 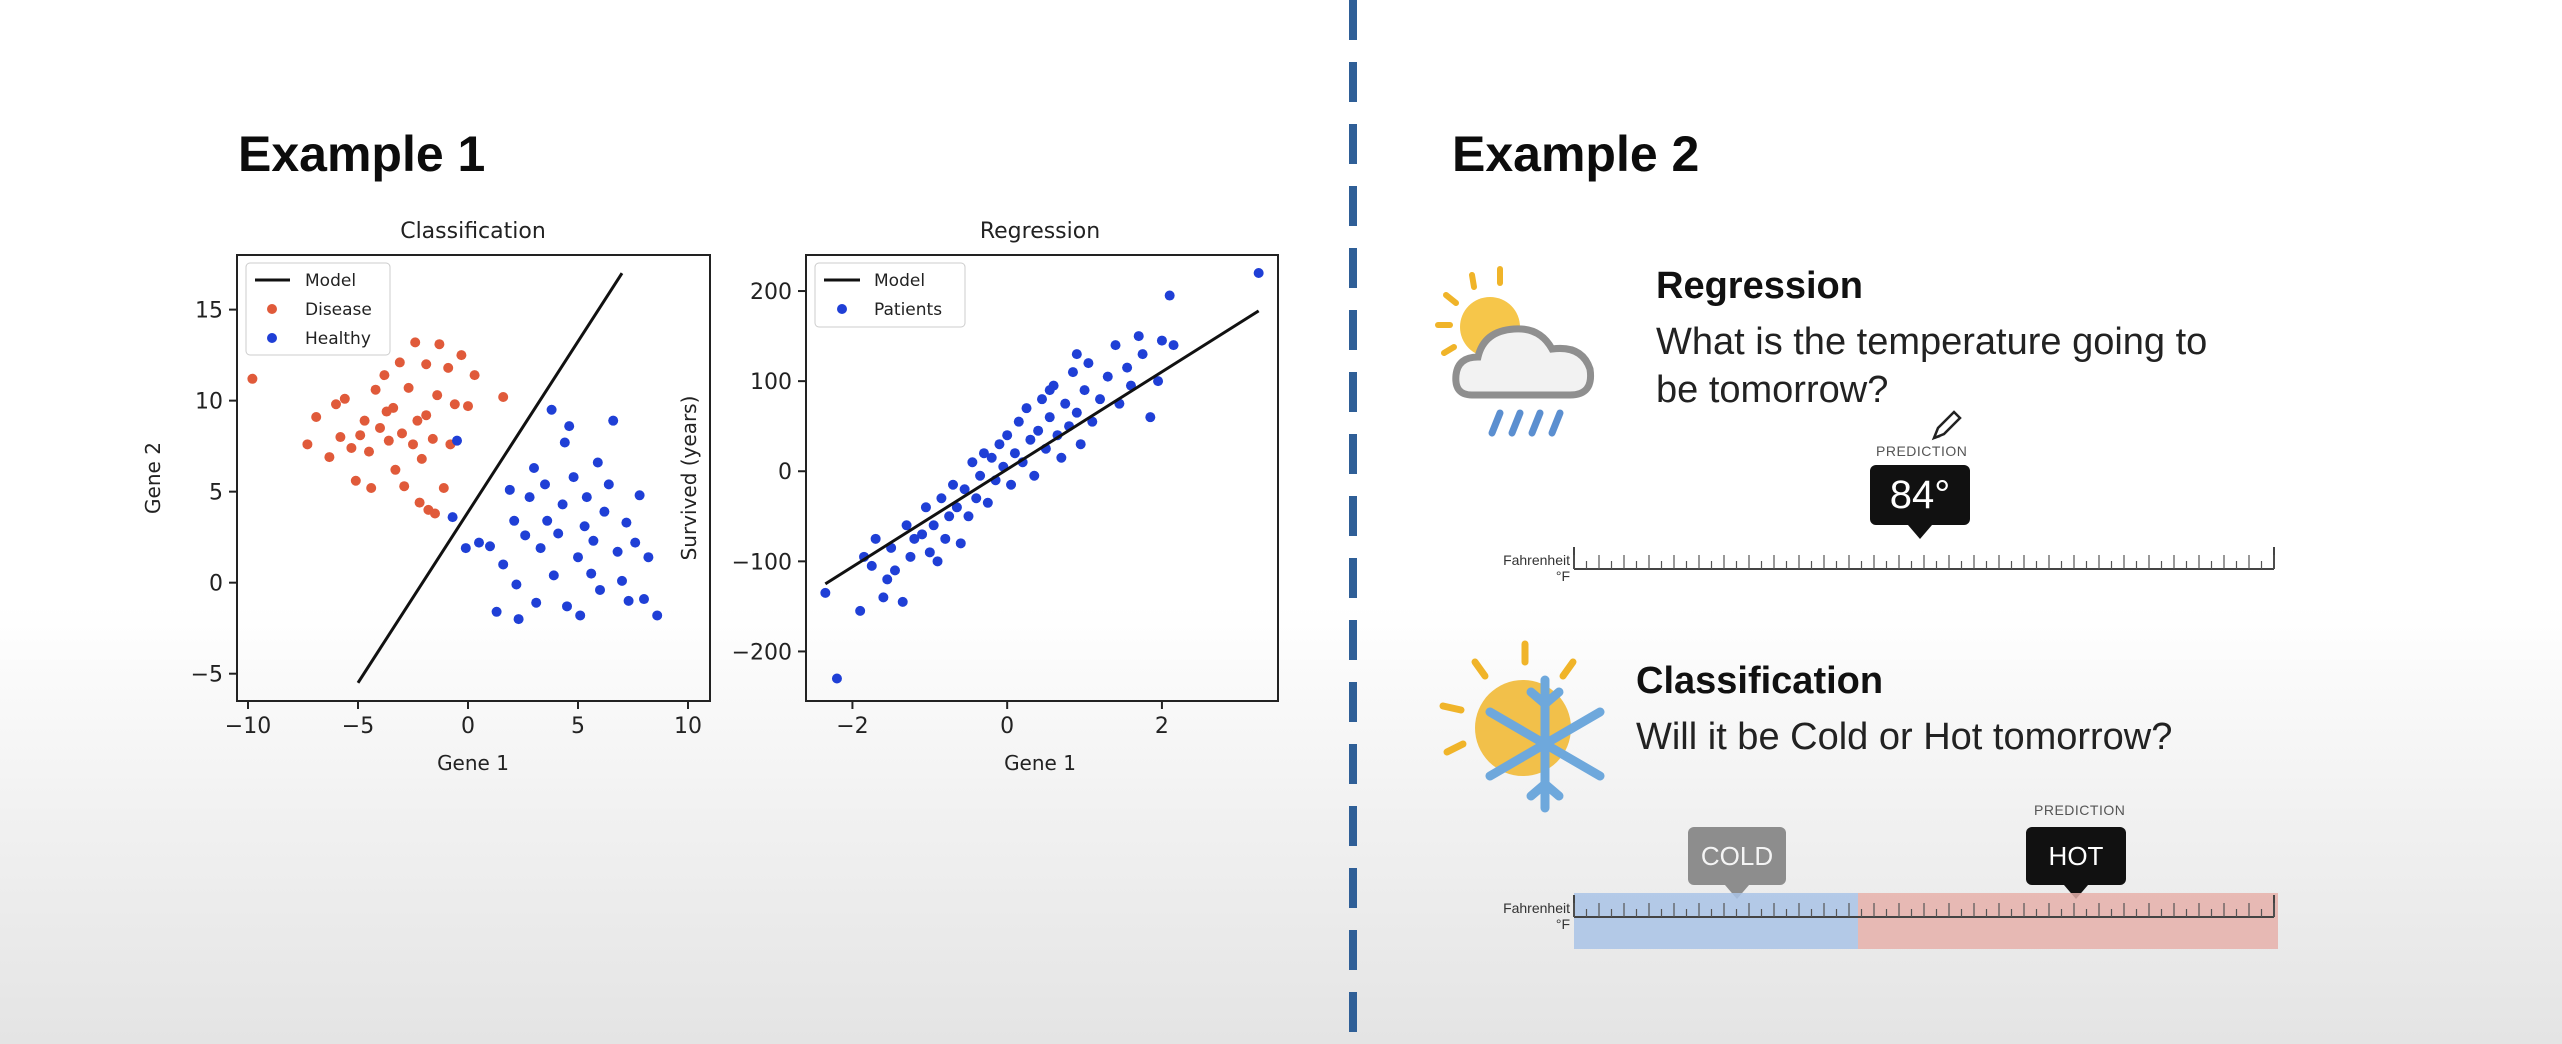 What do you see at coordinates (209, 311) in the screenshot?
I see `classification-ytick-label: 15` at bounding box center [209, 311].